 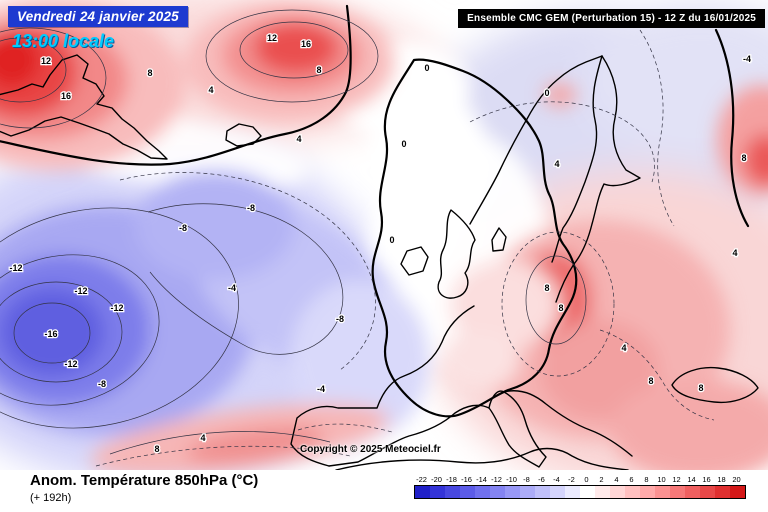 I want to click on forecast-hour-label: (+ 192h), so click(x=51, y=498).